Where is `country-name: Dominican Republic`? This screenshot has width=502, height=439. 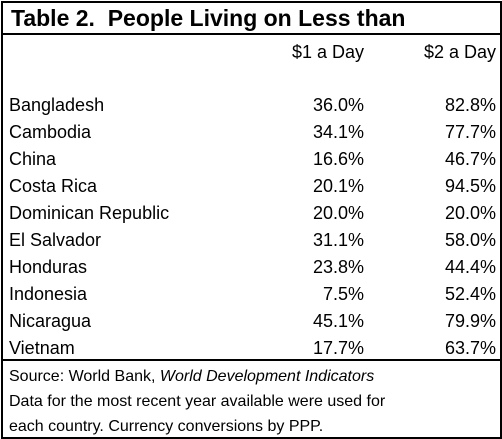 country-name: Dominican Republic is located at coordinates (89, 213).